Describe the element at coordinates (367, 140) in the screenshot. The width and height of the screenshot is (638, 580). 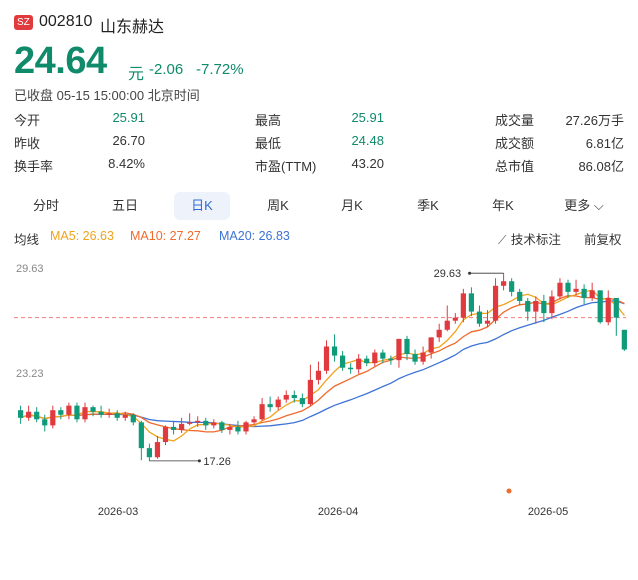
I see `stat-value: 24.48` at that location.